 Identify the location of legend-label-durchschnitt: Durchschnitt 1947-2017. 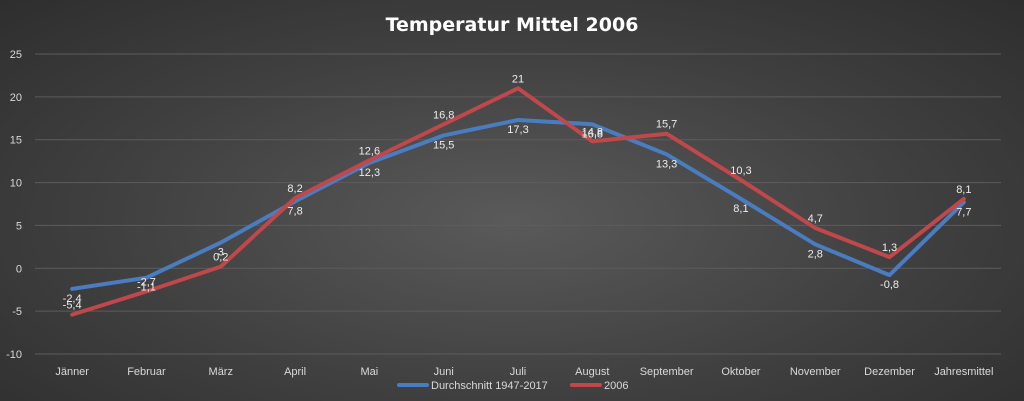
(489, 386).